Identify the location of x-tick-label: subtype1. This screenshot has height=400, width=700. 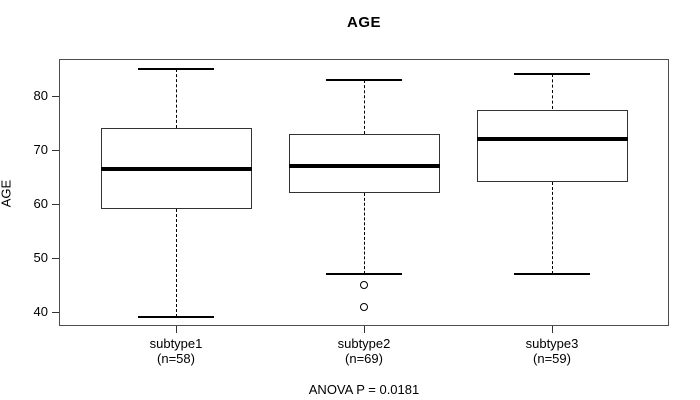
(176, 343).